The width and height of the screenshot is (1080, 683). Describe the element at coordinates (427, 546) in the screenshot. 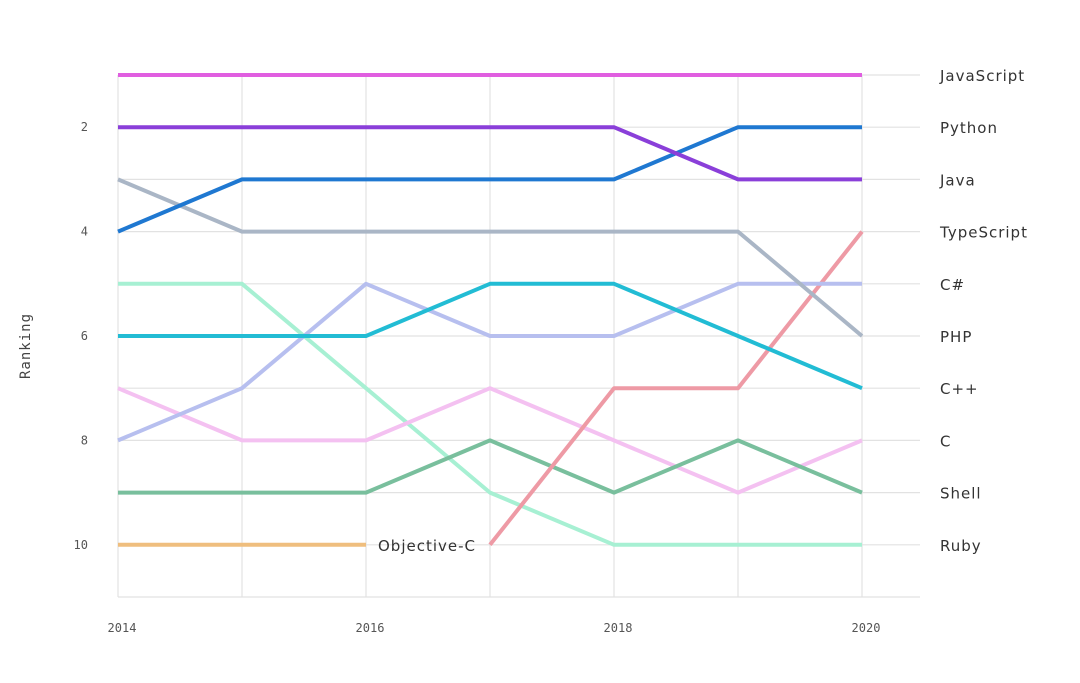

I see `objective-c-inline-label: Objective-C` at that location.